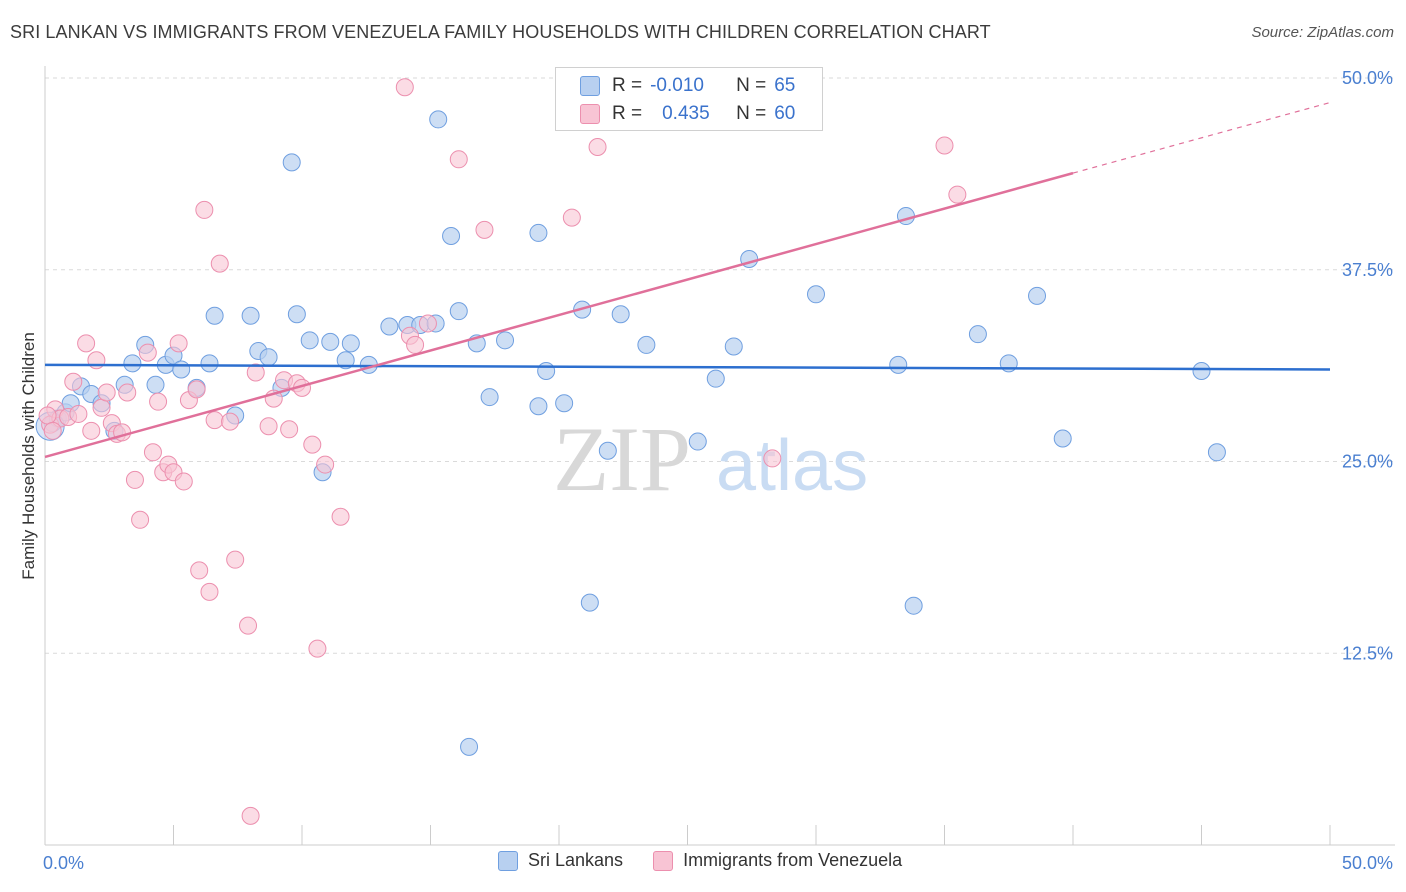  I want to click on x-tick-label: 0.0%, so click(63, 863).